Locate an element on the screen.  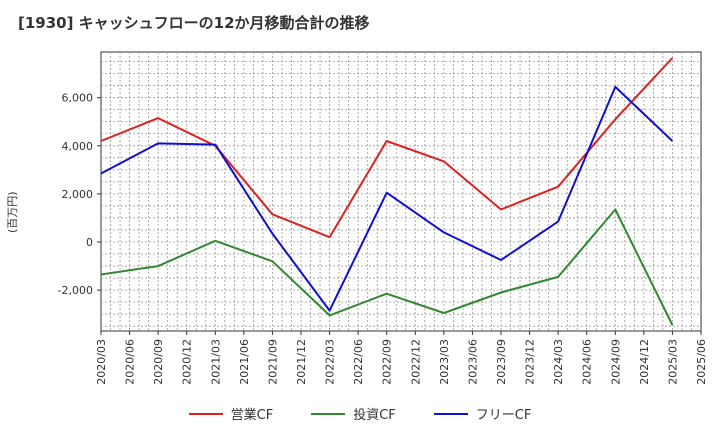
x-tick-label: 2020/06 is located at coordinates (130, 362).